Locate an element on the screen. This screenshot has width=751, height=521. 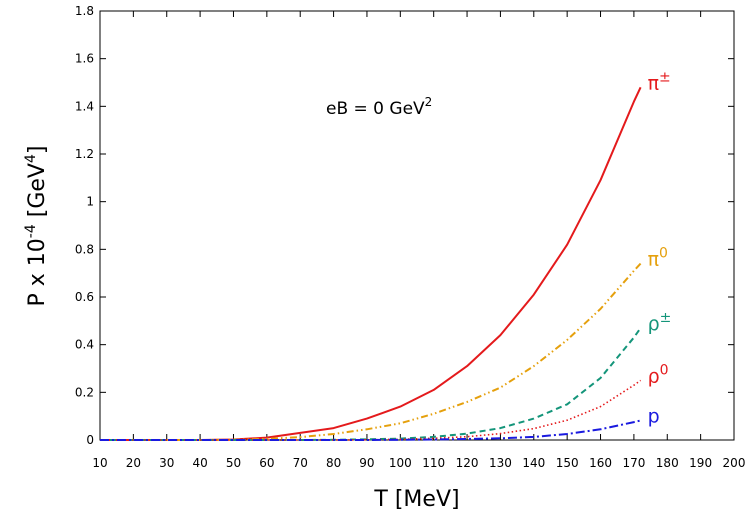
x-tick-label: 110 is located at coordinates (433, 463).